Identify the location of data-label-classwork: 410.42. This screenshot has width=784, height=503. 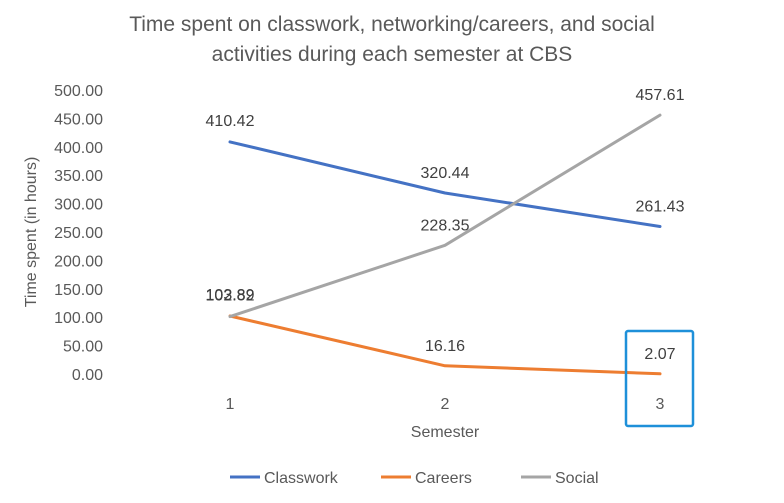
(230, 121).